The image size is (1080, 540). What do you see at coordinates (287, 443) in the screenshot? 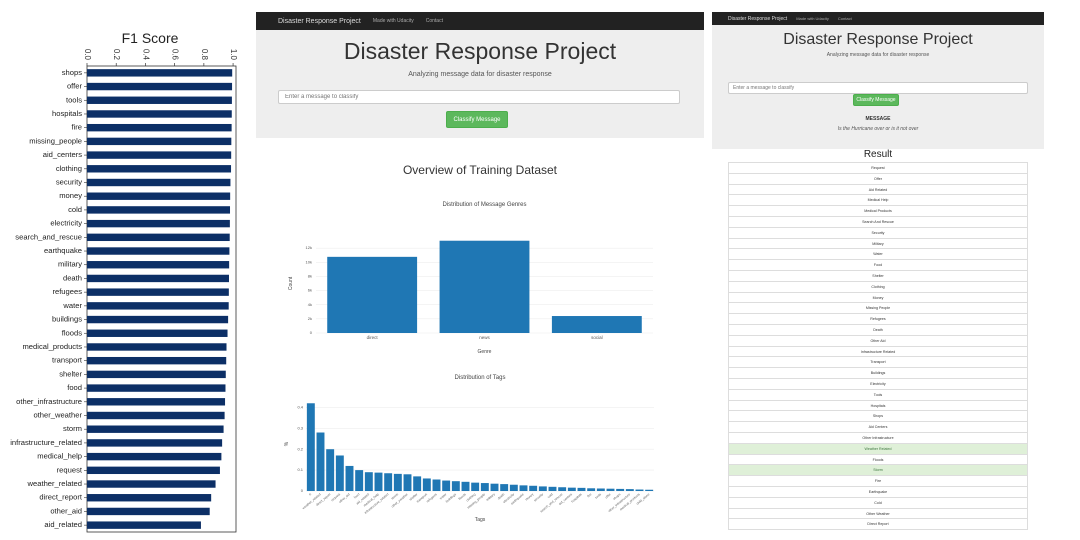
I see `tags-yaxis-label: %` at bounding box center [287, 443].